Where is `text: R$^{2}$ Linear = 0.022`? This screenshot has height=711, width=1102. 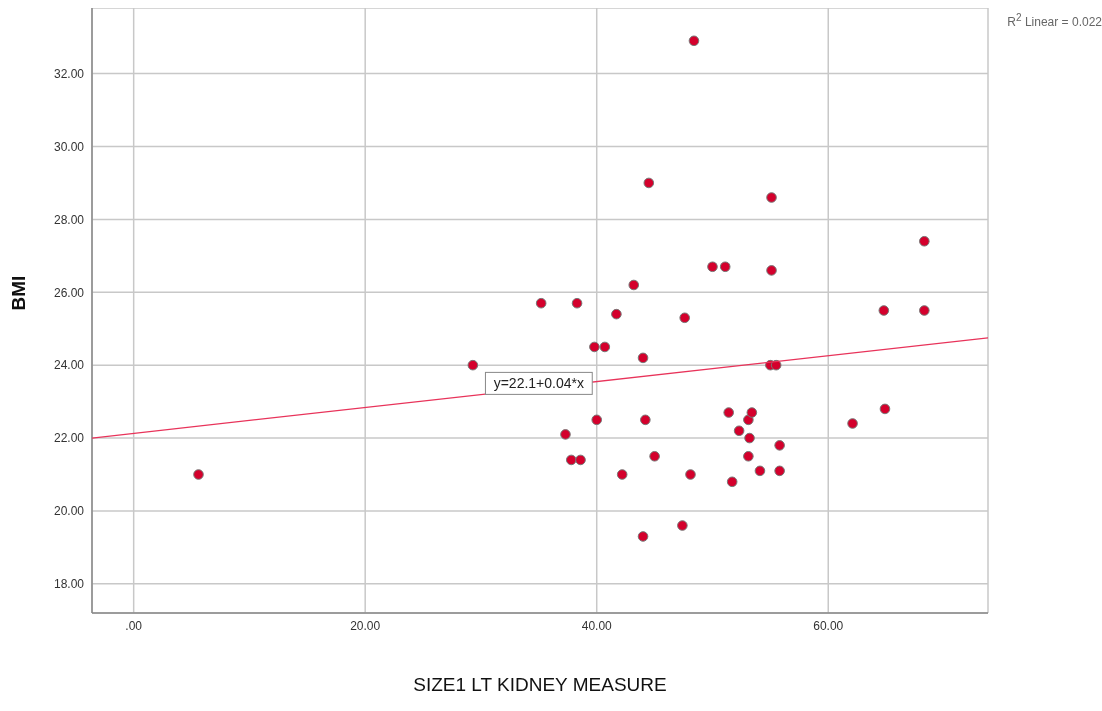 text: R$^{2}$ Linear = 0.022 is located at coordinates (1054, 20).